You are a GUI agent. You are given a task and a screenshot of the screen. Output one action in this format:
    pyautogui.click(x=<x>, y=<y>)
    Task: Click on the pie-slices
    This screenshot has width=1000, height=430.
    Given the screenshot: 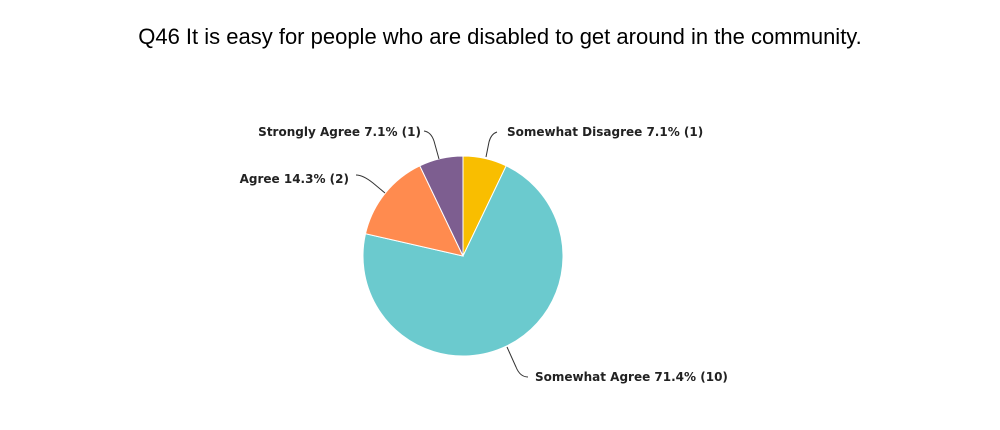 What is the action you would take?
    pyautogui.click(x=463, y=256)
    